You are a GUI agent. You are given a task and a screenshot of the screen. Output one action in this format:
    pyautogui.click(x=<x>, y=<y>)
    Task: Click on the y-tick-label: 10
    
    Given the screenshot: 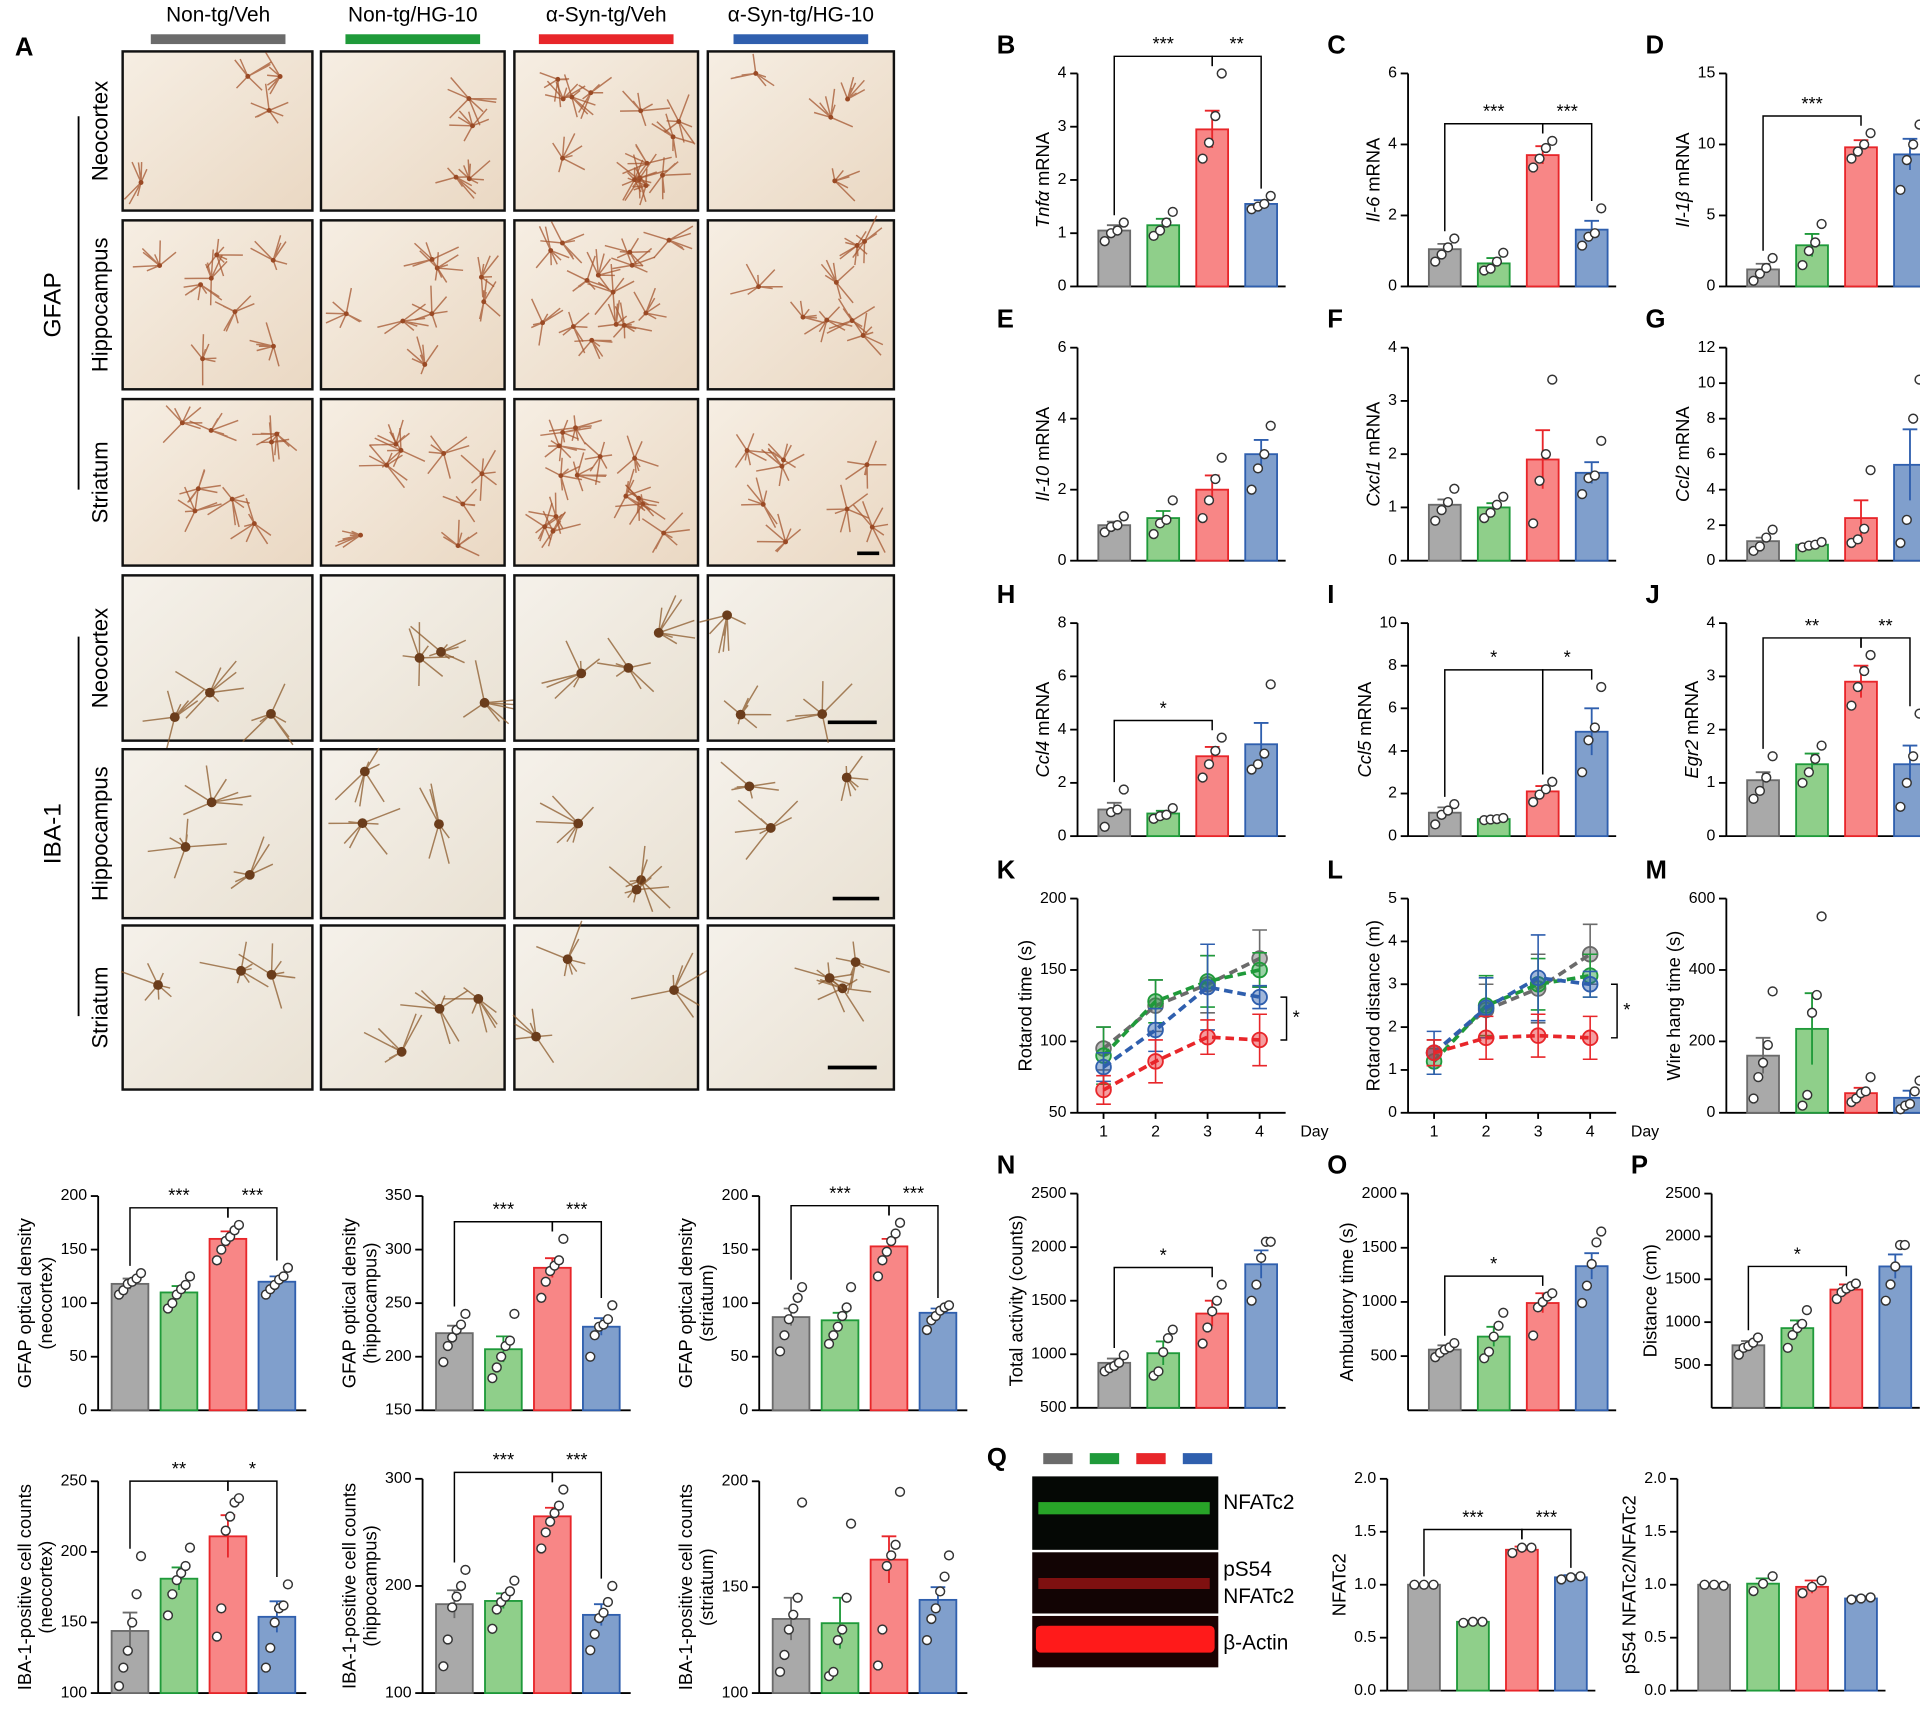 What is the action you would take?
    pyautogui.click(x=1707, y=144)
    